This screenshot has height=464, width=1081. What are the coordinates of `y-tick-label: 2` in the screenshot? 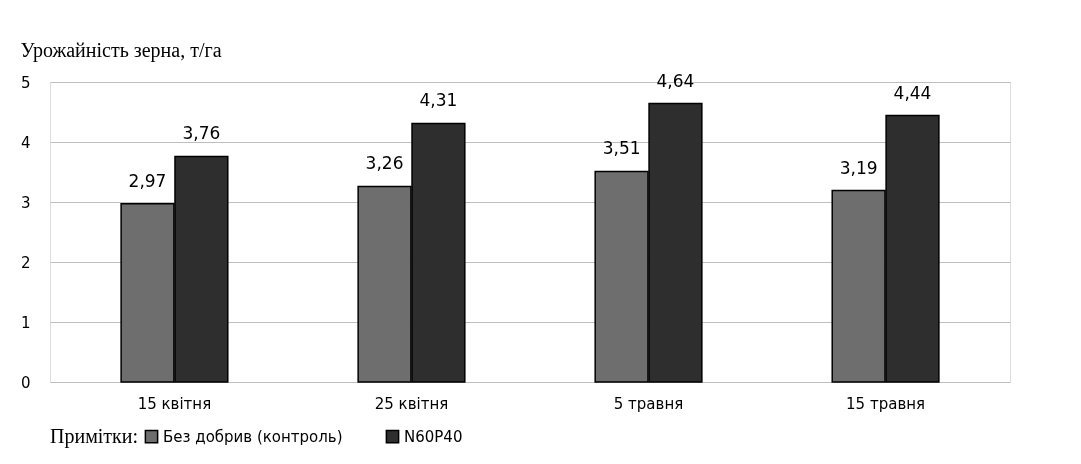 It's located at (25, 262).